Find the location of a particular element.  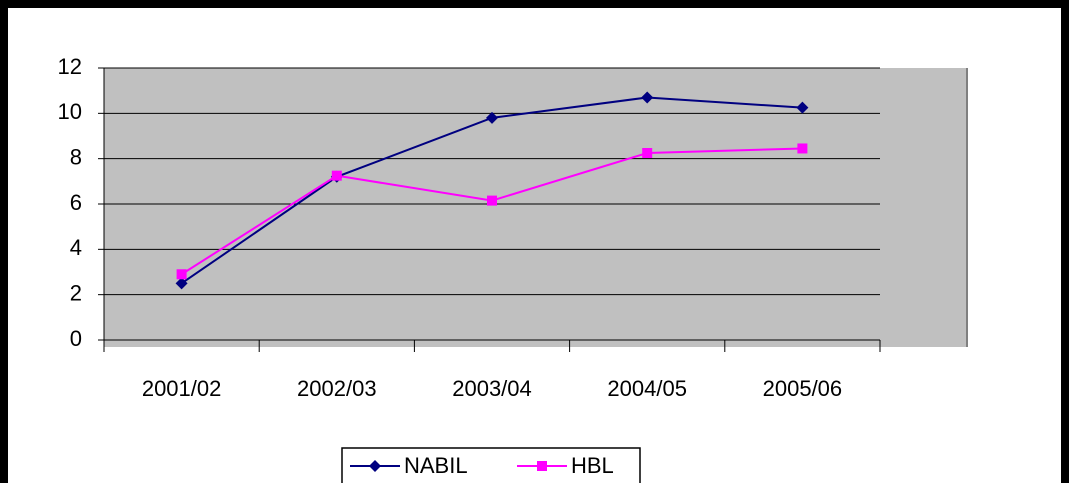

y-tick-label: 12 is located at coordinates (70, 66).